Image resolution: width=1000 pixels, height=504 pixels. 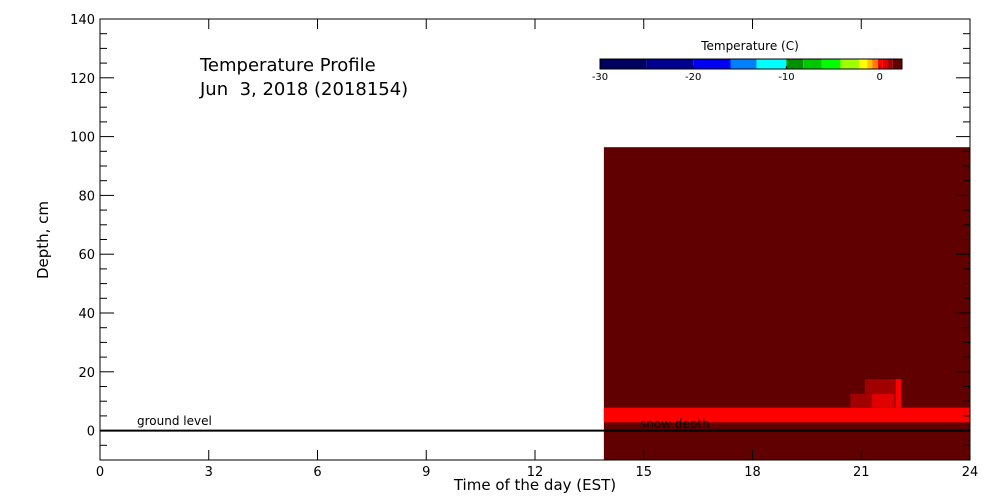 I want to click on y-tick-label: 20, so click(x=86, y=373).